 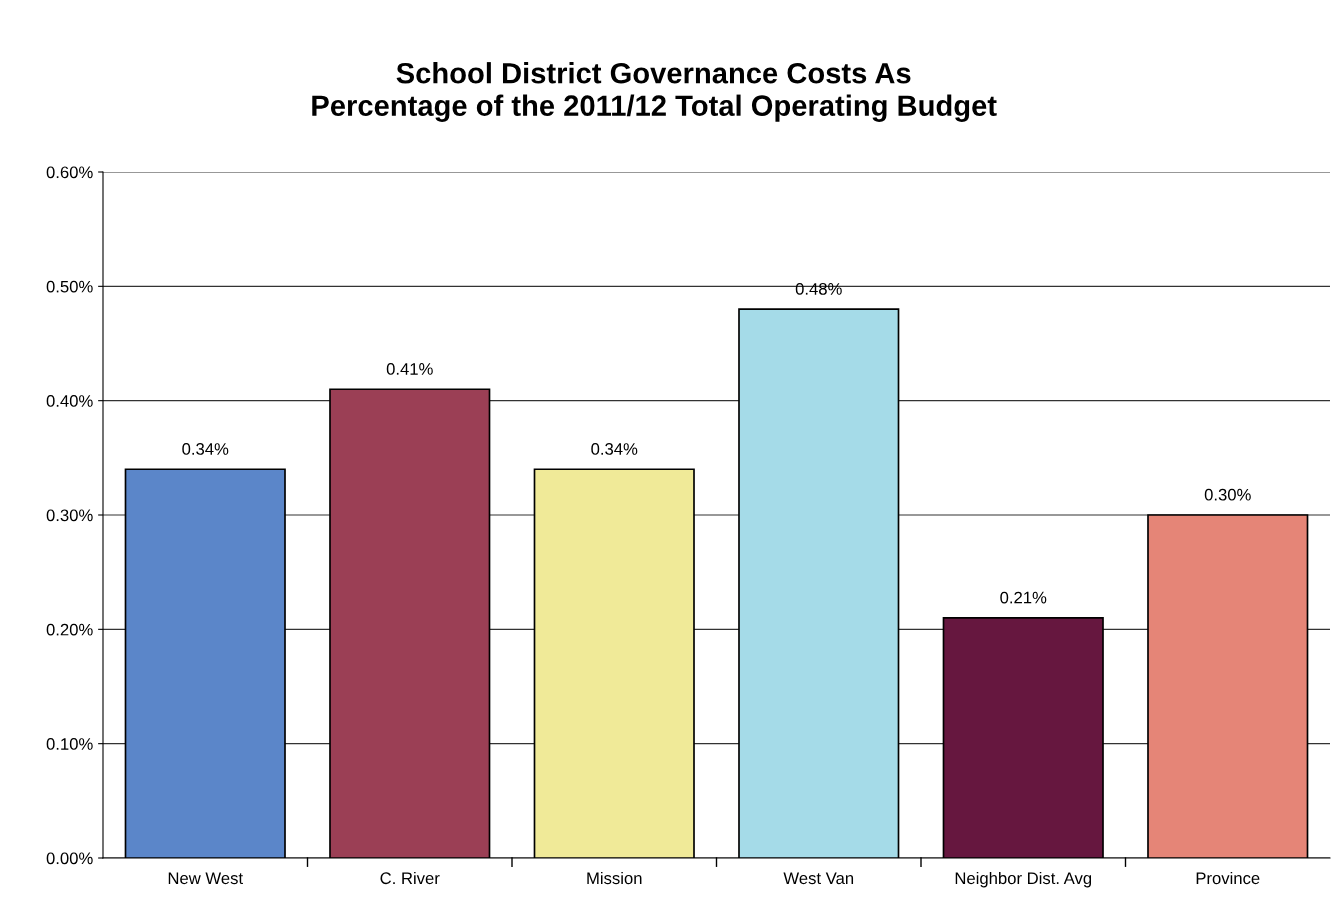 I want to click on chart-title: School District Governance Costs As Percentage of the 2011/12 Total Operating Budget, so click(x=654, y=92).